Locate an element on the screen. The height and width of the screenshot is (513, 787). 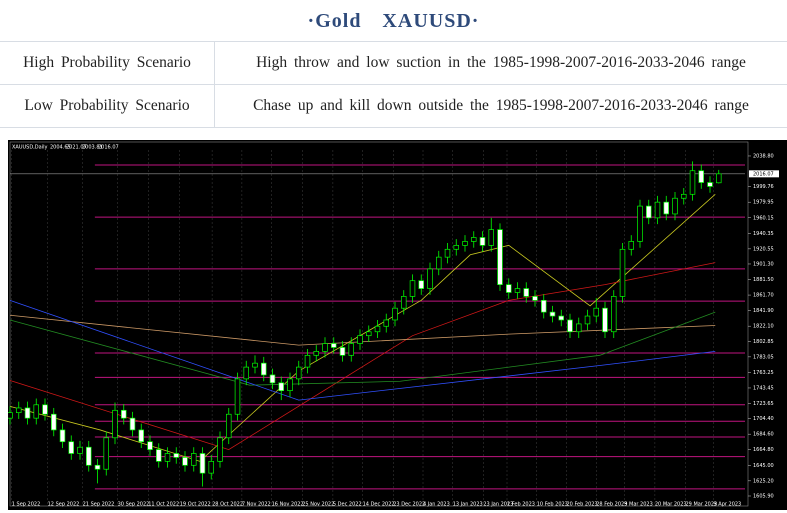
x-tick-label: 14 Dec 2022 is located at coordinates (379, 505).